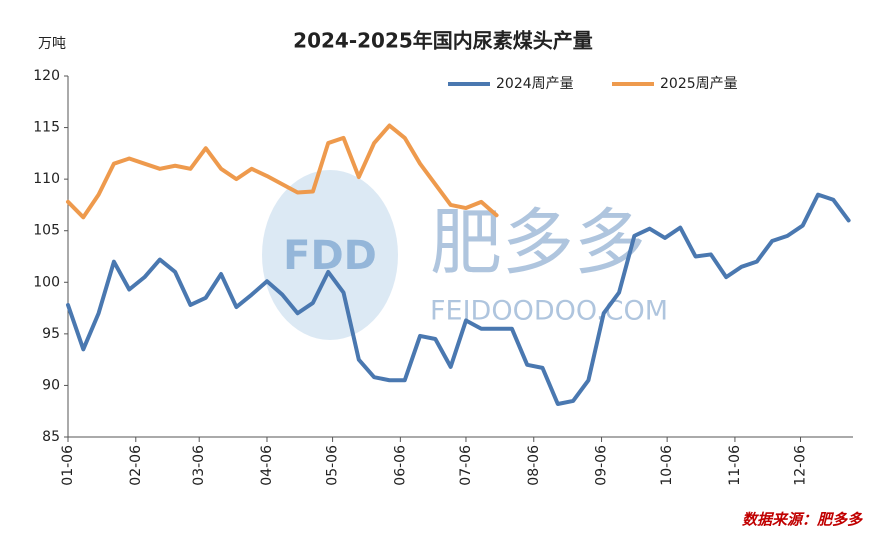 The image size is (887, 547). I want to click on x-tick-label: 06-06, so click(400, 465).